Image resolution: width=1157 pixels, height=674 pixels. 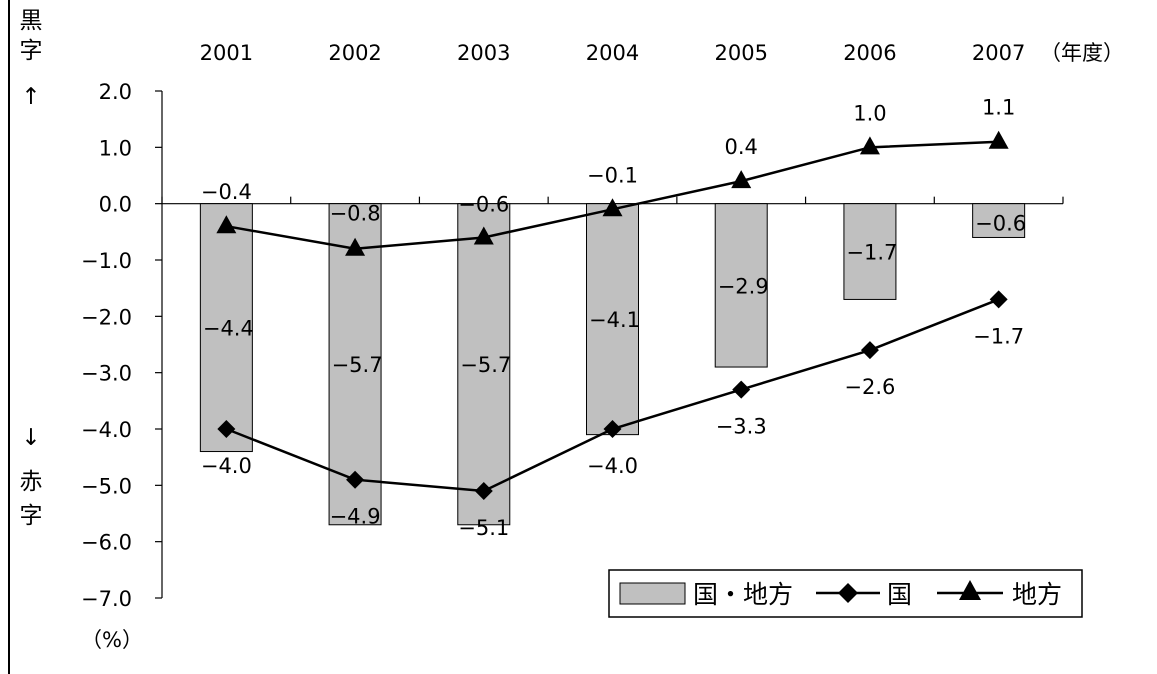 I want to click on y-side-label-top-0: 黒, so click(x=31, y=21).